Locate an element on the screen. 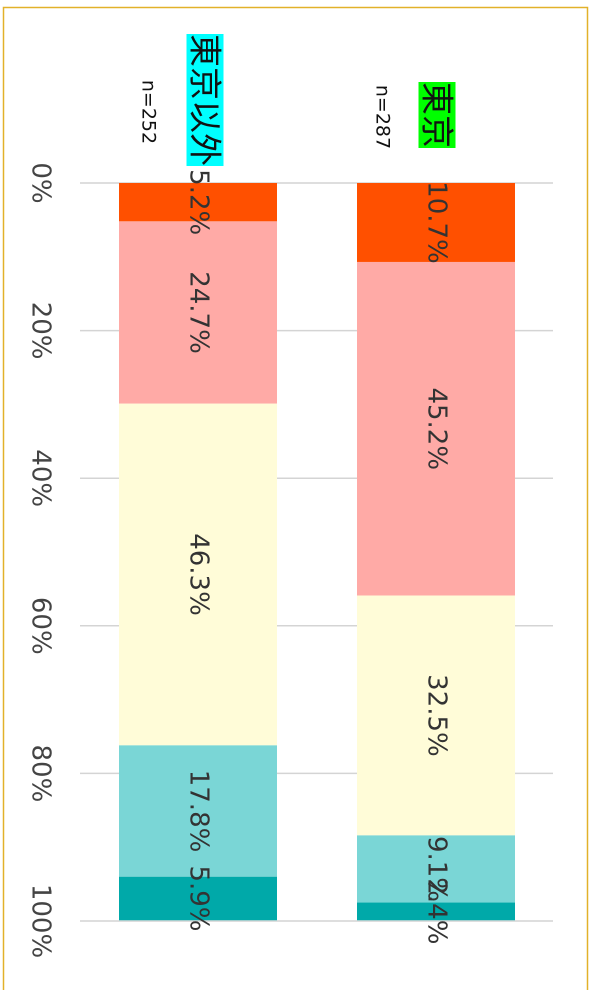 The height and width of the screenshot is (990, 592). x-tick-label: 0% is located at coordinates (41, 182).